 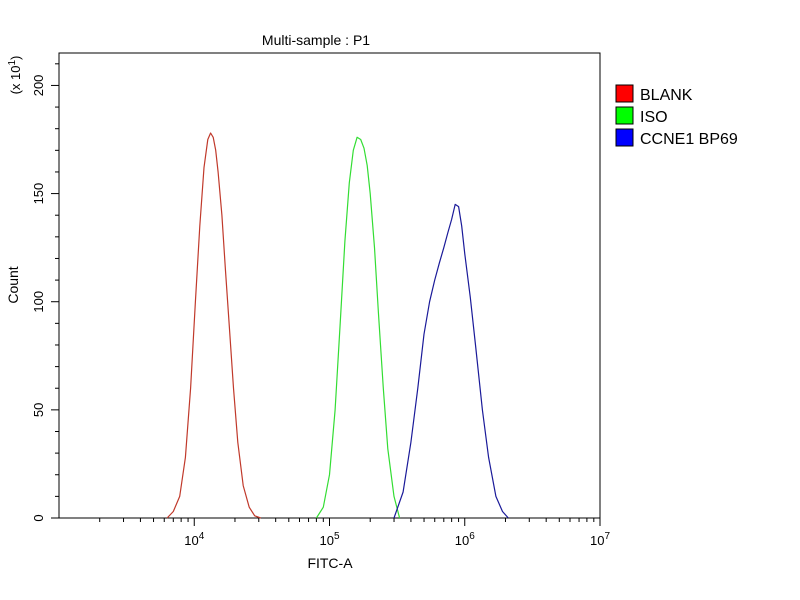 What do you see at coordinates (38, 86) in the screenshot?
I see `y-tick-label: 200` at bounding box center [38, 86].